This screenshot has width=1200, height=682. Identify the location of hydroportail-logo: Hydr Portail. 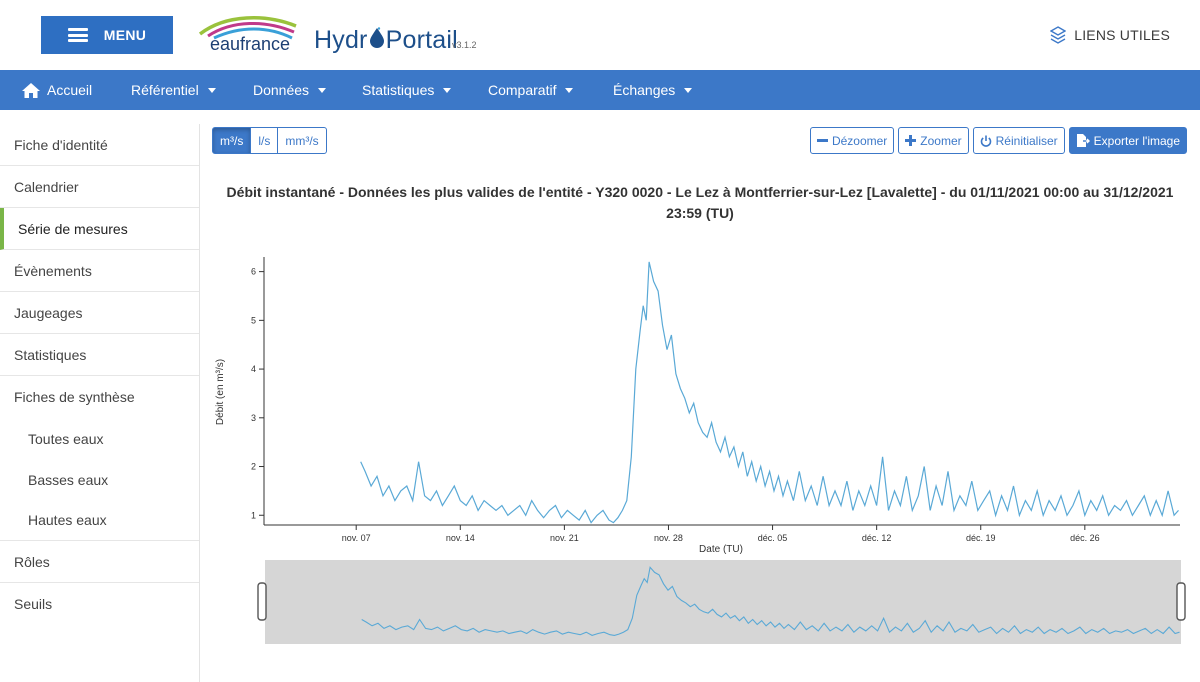
(386, 40).